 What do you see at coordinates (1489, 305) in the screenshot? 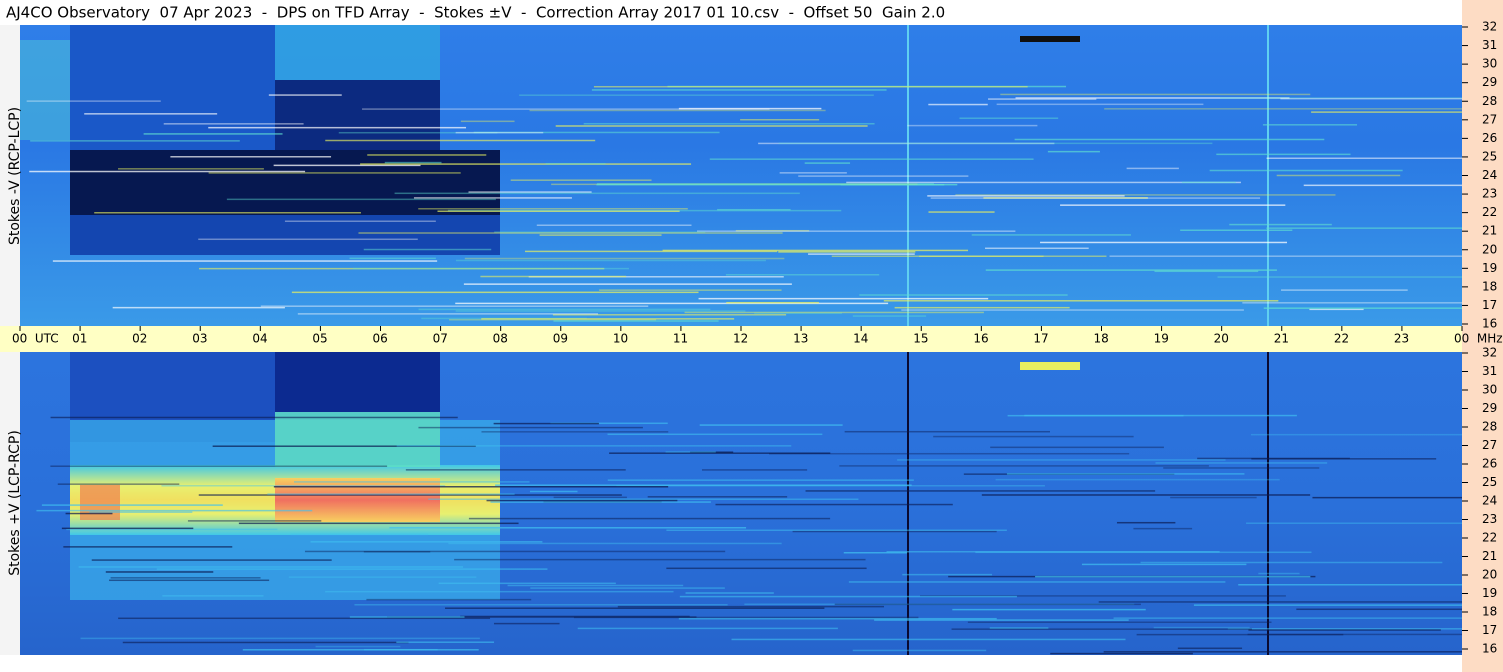
I see `frequency-tick-label: 17` at bounding box center [1489, 305].